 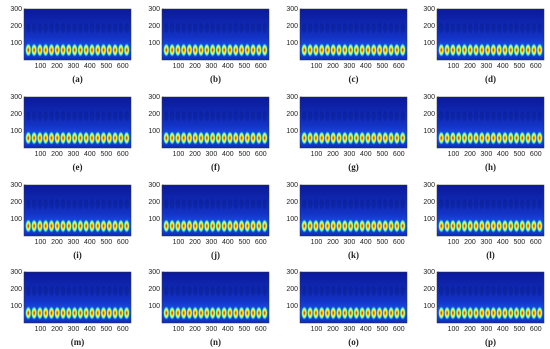 I want to click on panel: 100 200 300 400 500 600 100 200 300 (d), so click(x=484, y=45).